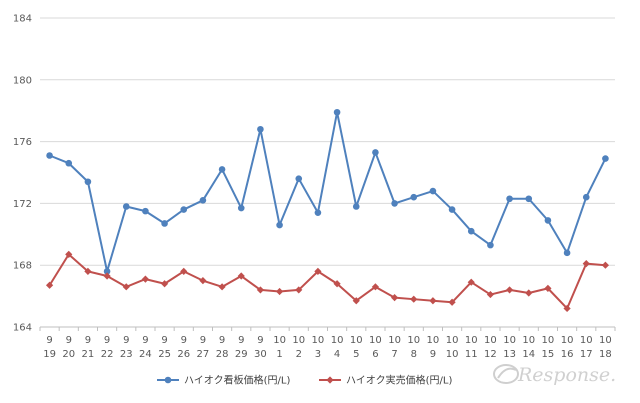 The image size is (640, 403). What do you see at coordinates (490, 354) in the screenshot?
I see `x-tick-label-day: 12` at bounding box center [490, 354].